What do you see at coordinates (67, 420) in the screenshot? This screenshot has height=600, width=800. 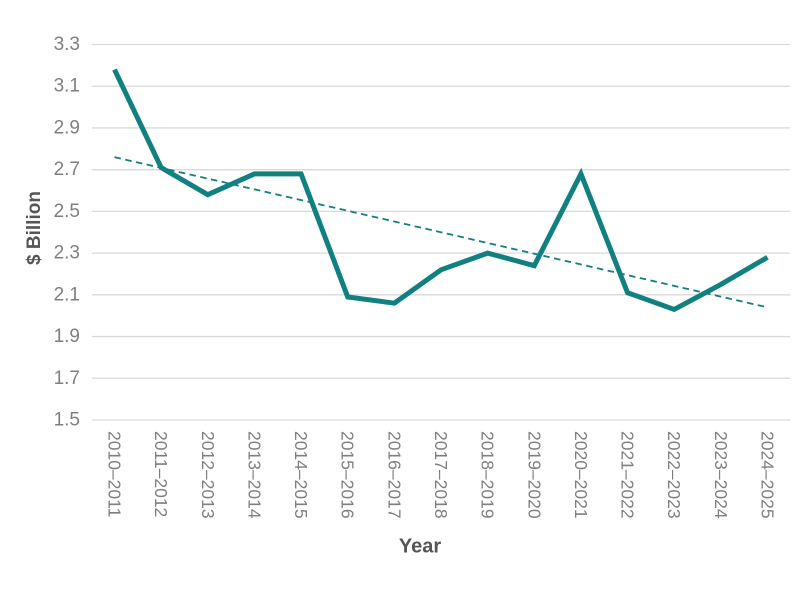 I see `y-tick-label: 1.5` at bounding box center [67, 420].